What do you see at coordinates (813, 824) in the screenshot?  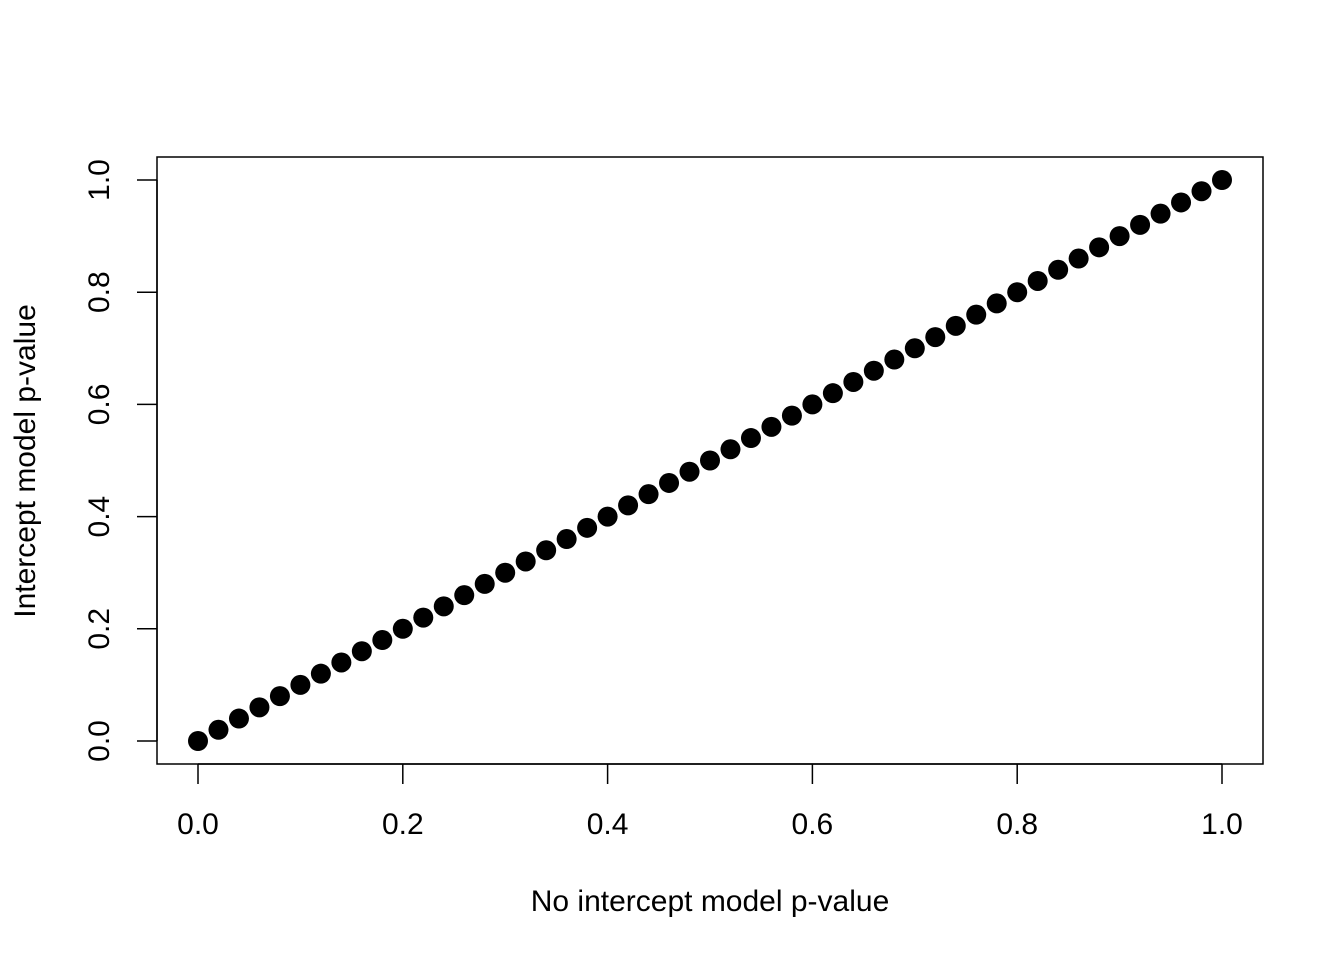 I see `x-tick-label: 0.6` at bounding box center [813, 824].